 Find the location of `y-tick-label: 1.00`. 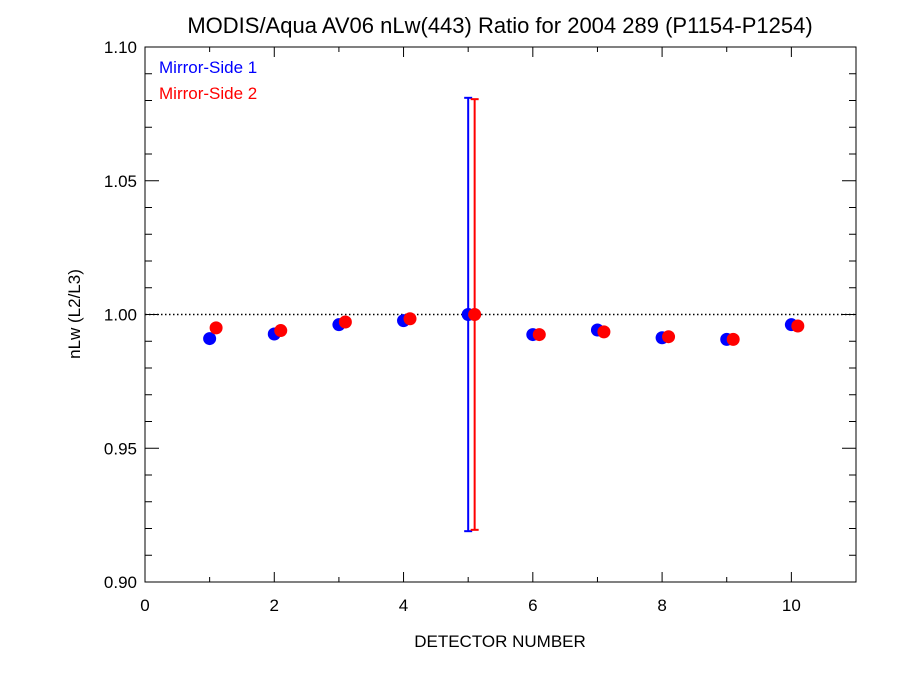

y-tick-label: 1.00 is located at coordinates (120, 315).